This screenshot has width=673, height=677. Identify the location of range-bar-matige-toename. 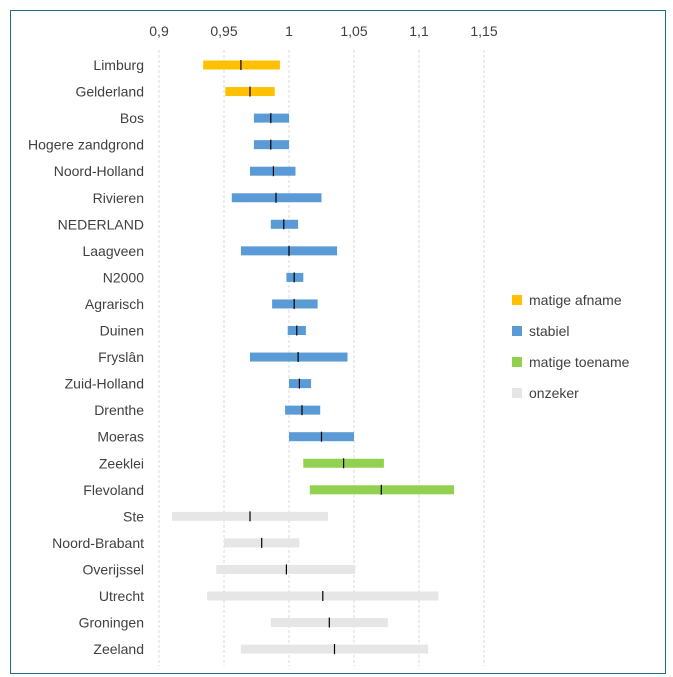
(382, 490).